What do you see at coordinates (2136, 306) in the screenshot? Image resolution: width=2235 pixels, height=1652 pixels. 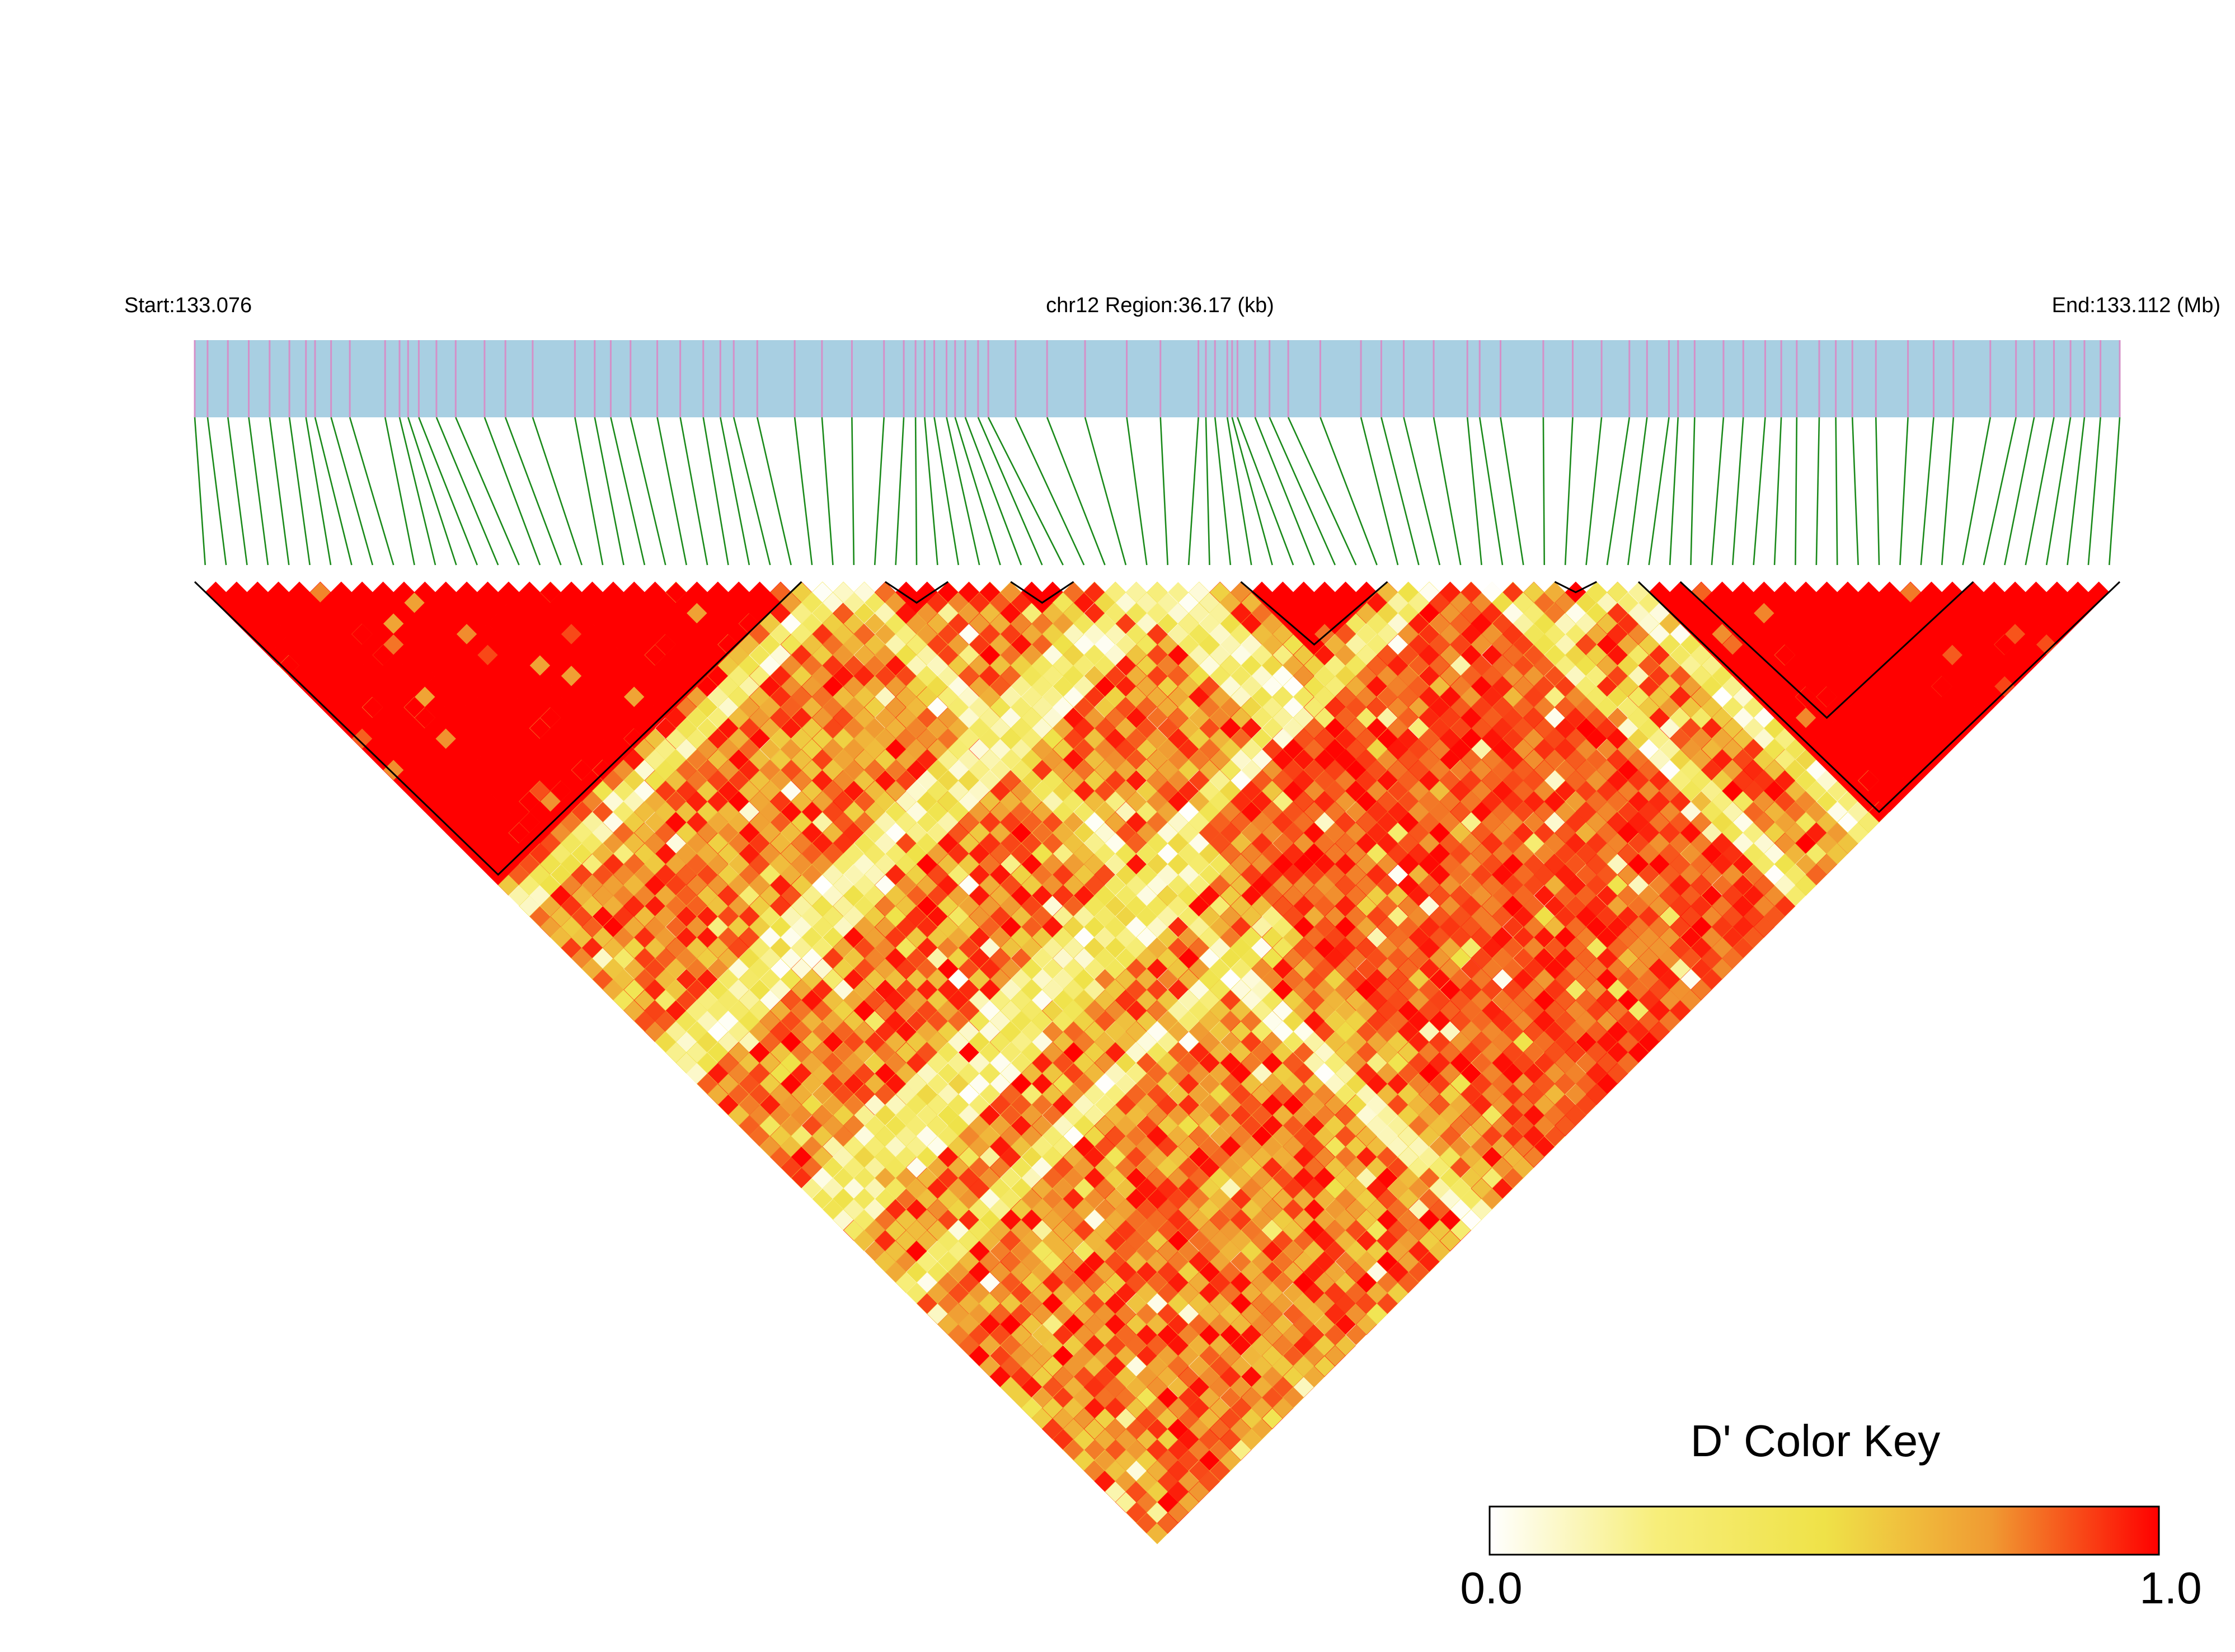 I see `region-end-label: End:133.112 (Mb)` at bounding box center [2136, 306].